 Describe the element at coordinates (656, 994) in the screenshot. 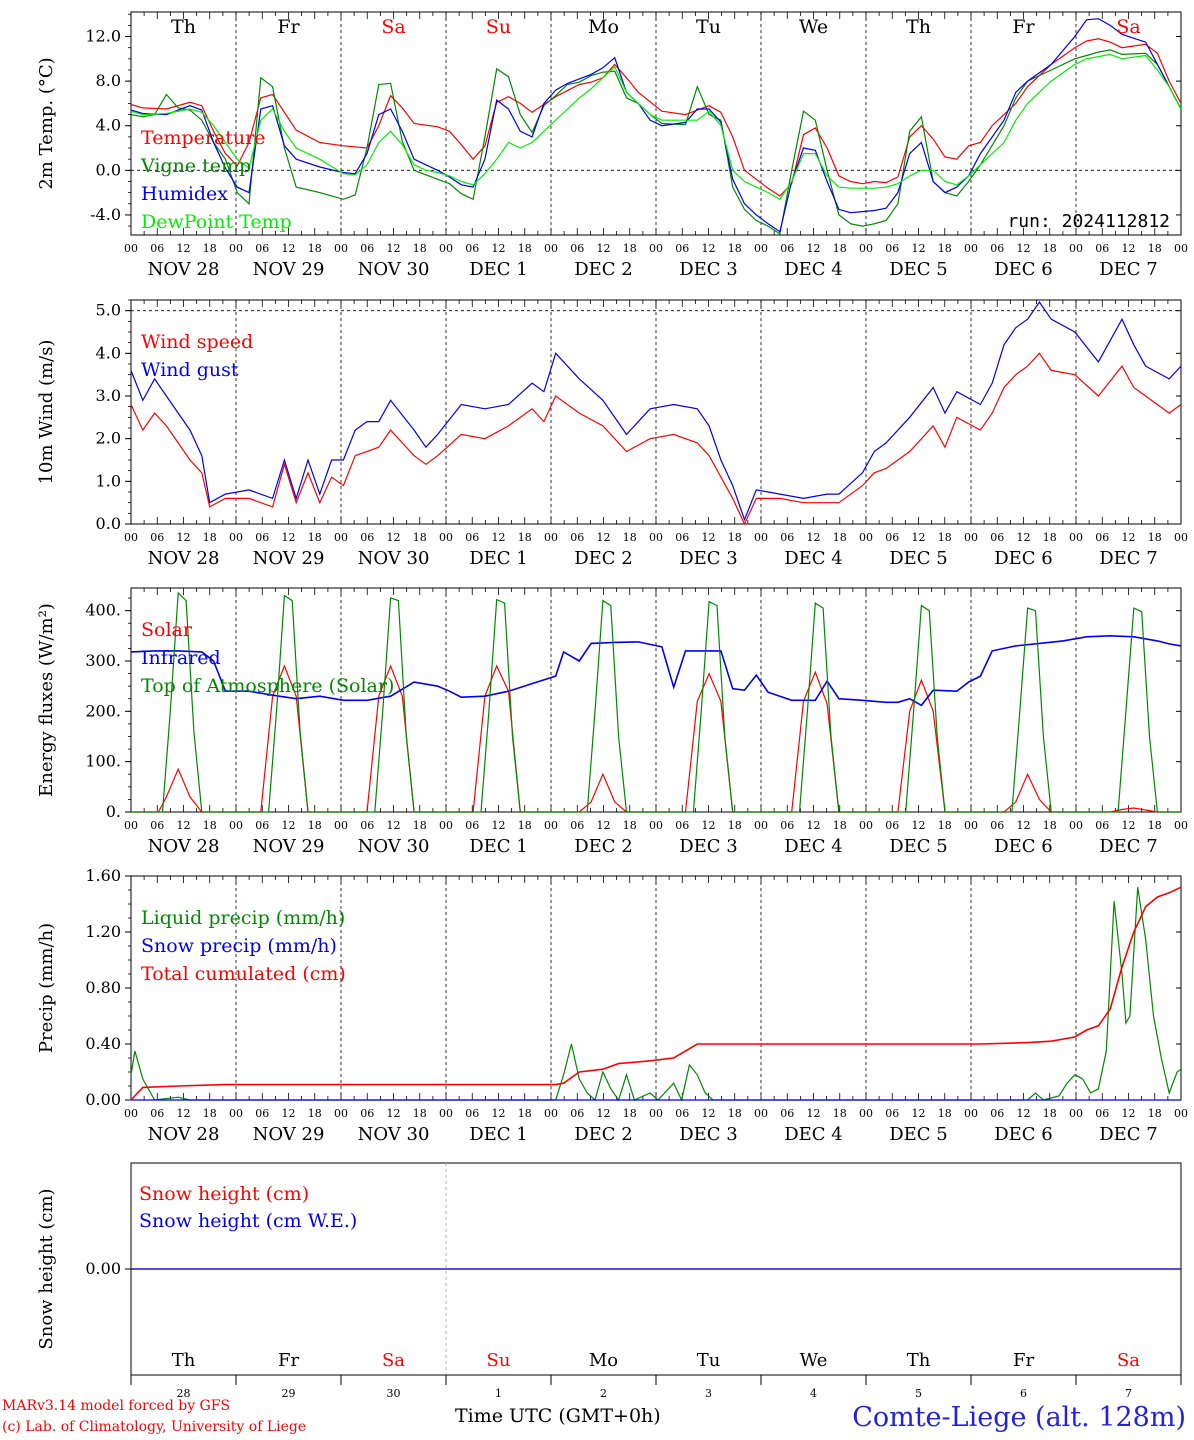

I see `series-line-liquid-precip-mm-h` at that location.